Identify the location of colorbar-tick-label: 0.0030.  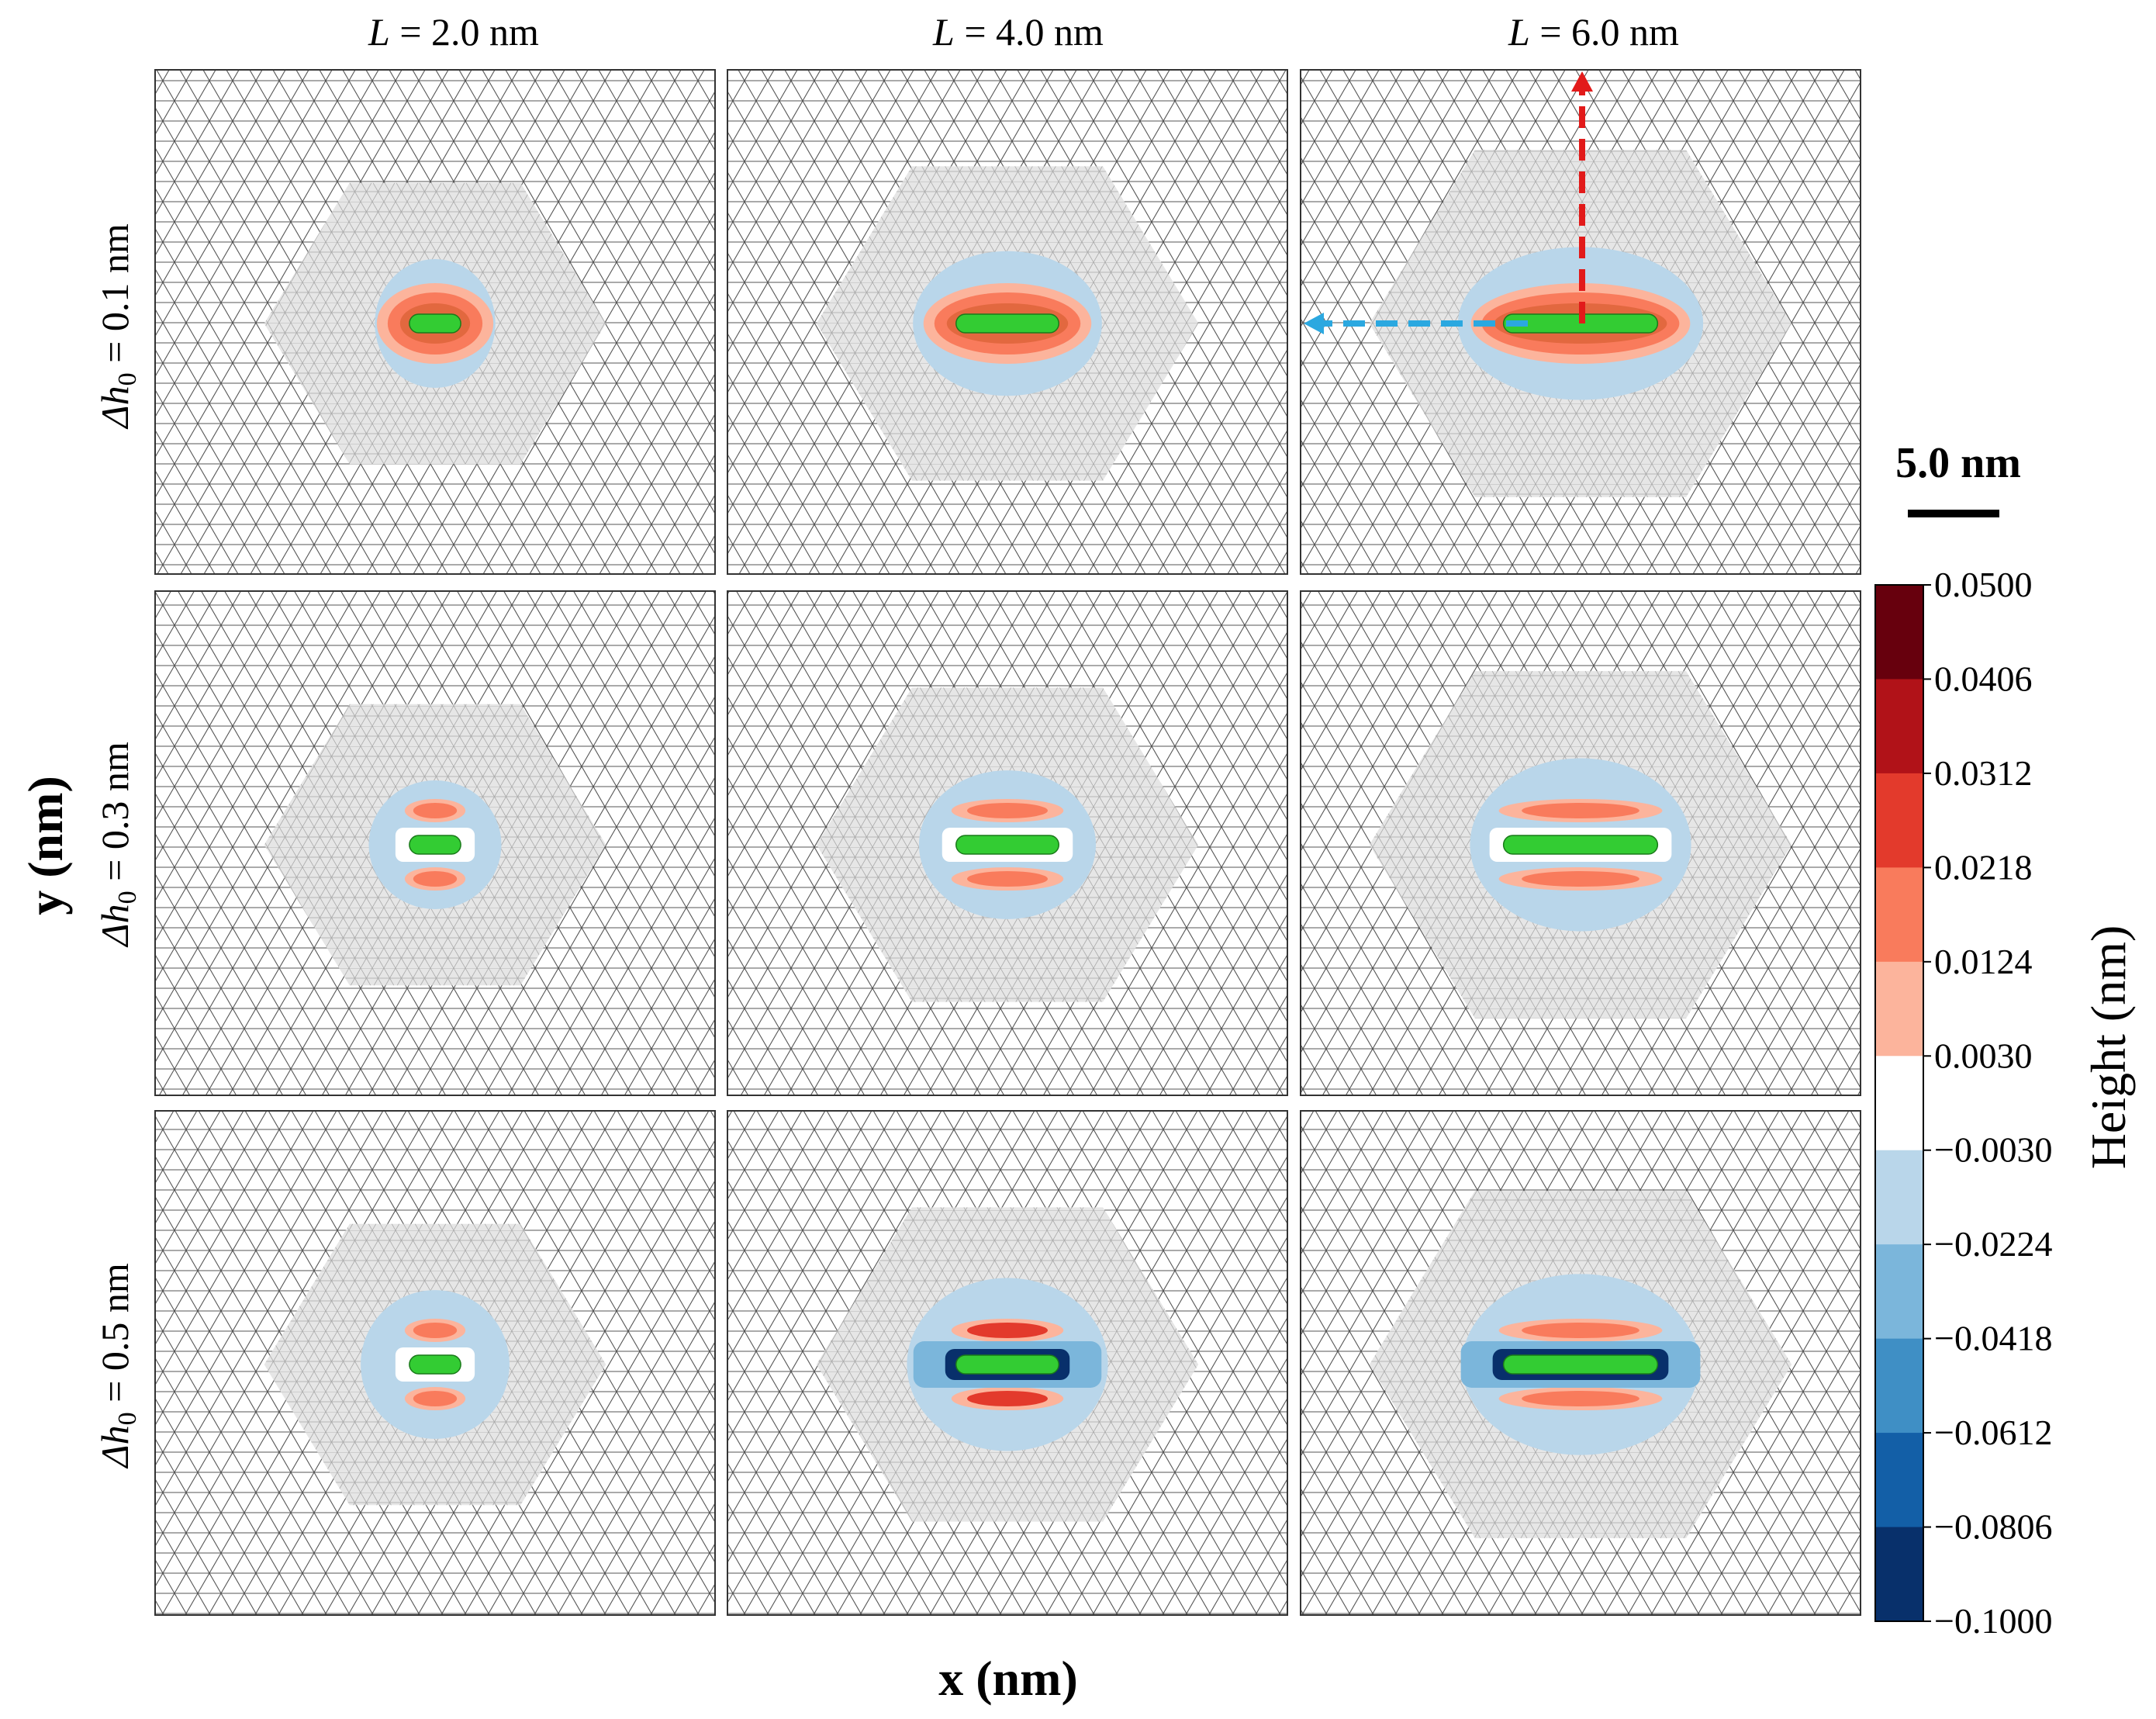
(1983, 1055).